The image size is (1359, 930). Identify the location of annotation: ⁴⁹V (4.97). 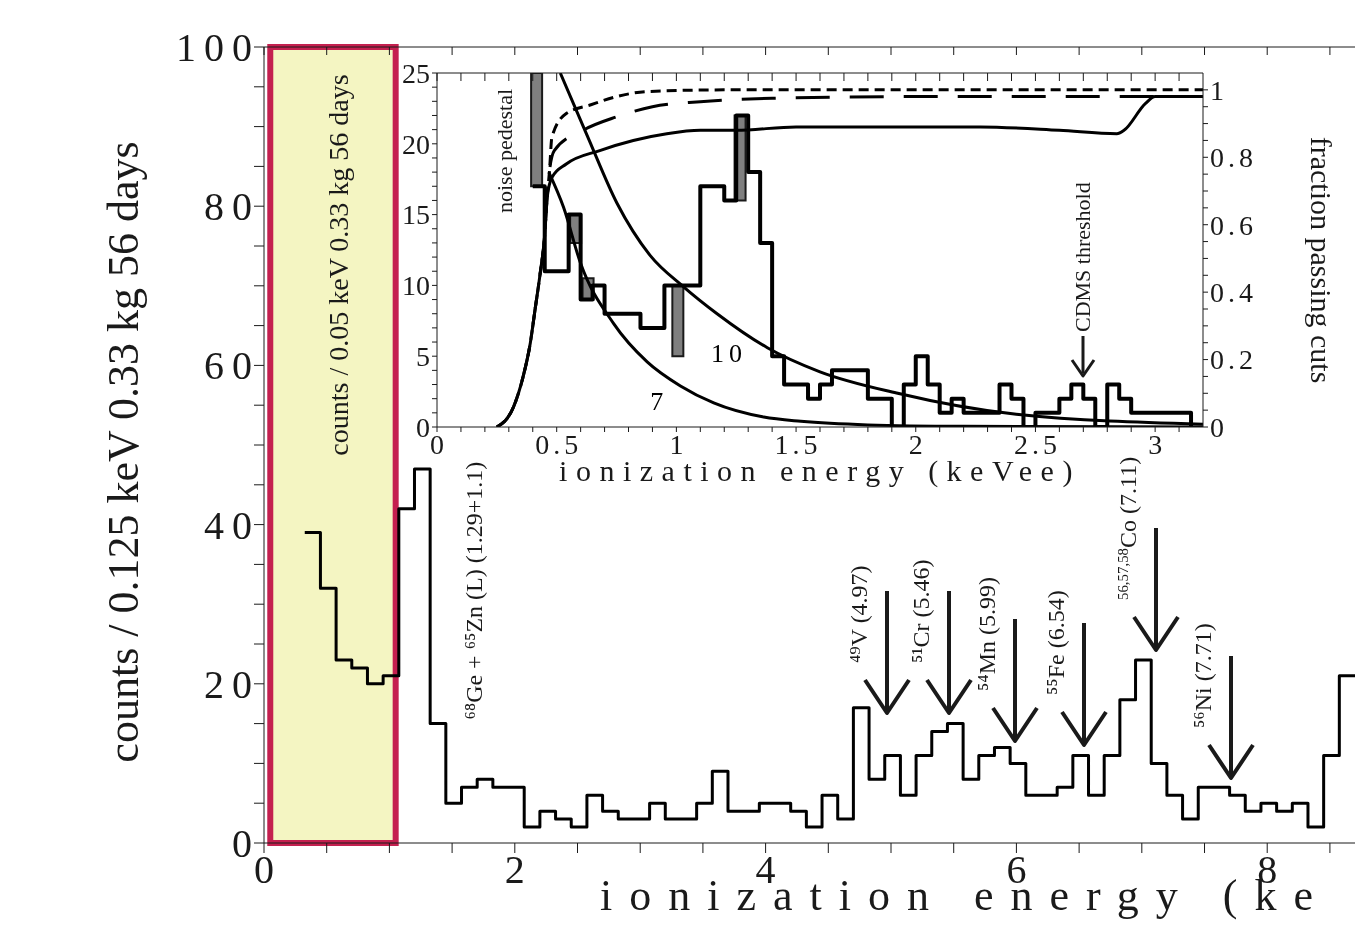
(859, 614).